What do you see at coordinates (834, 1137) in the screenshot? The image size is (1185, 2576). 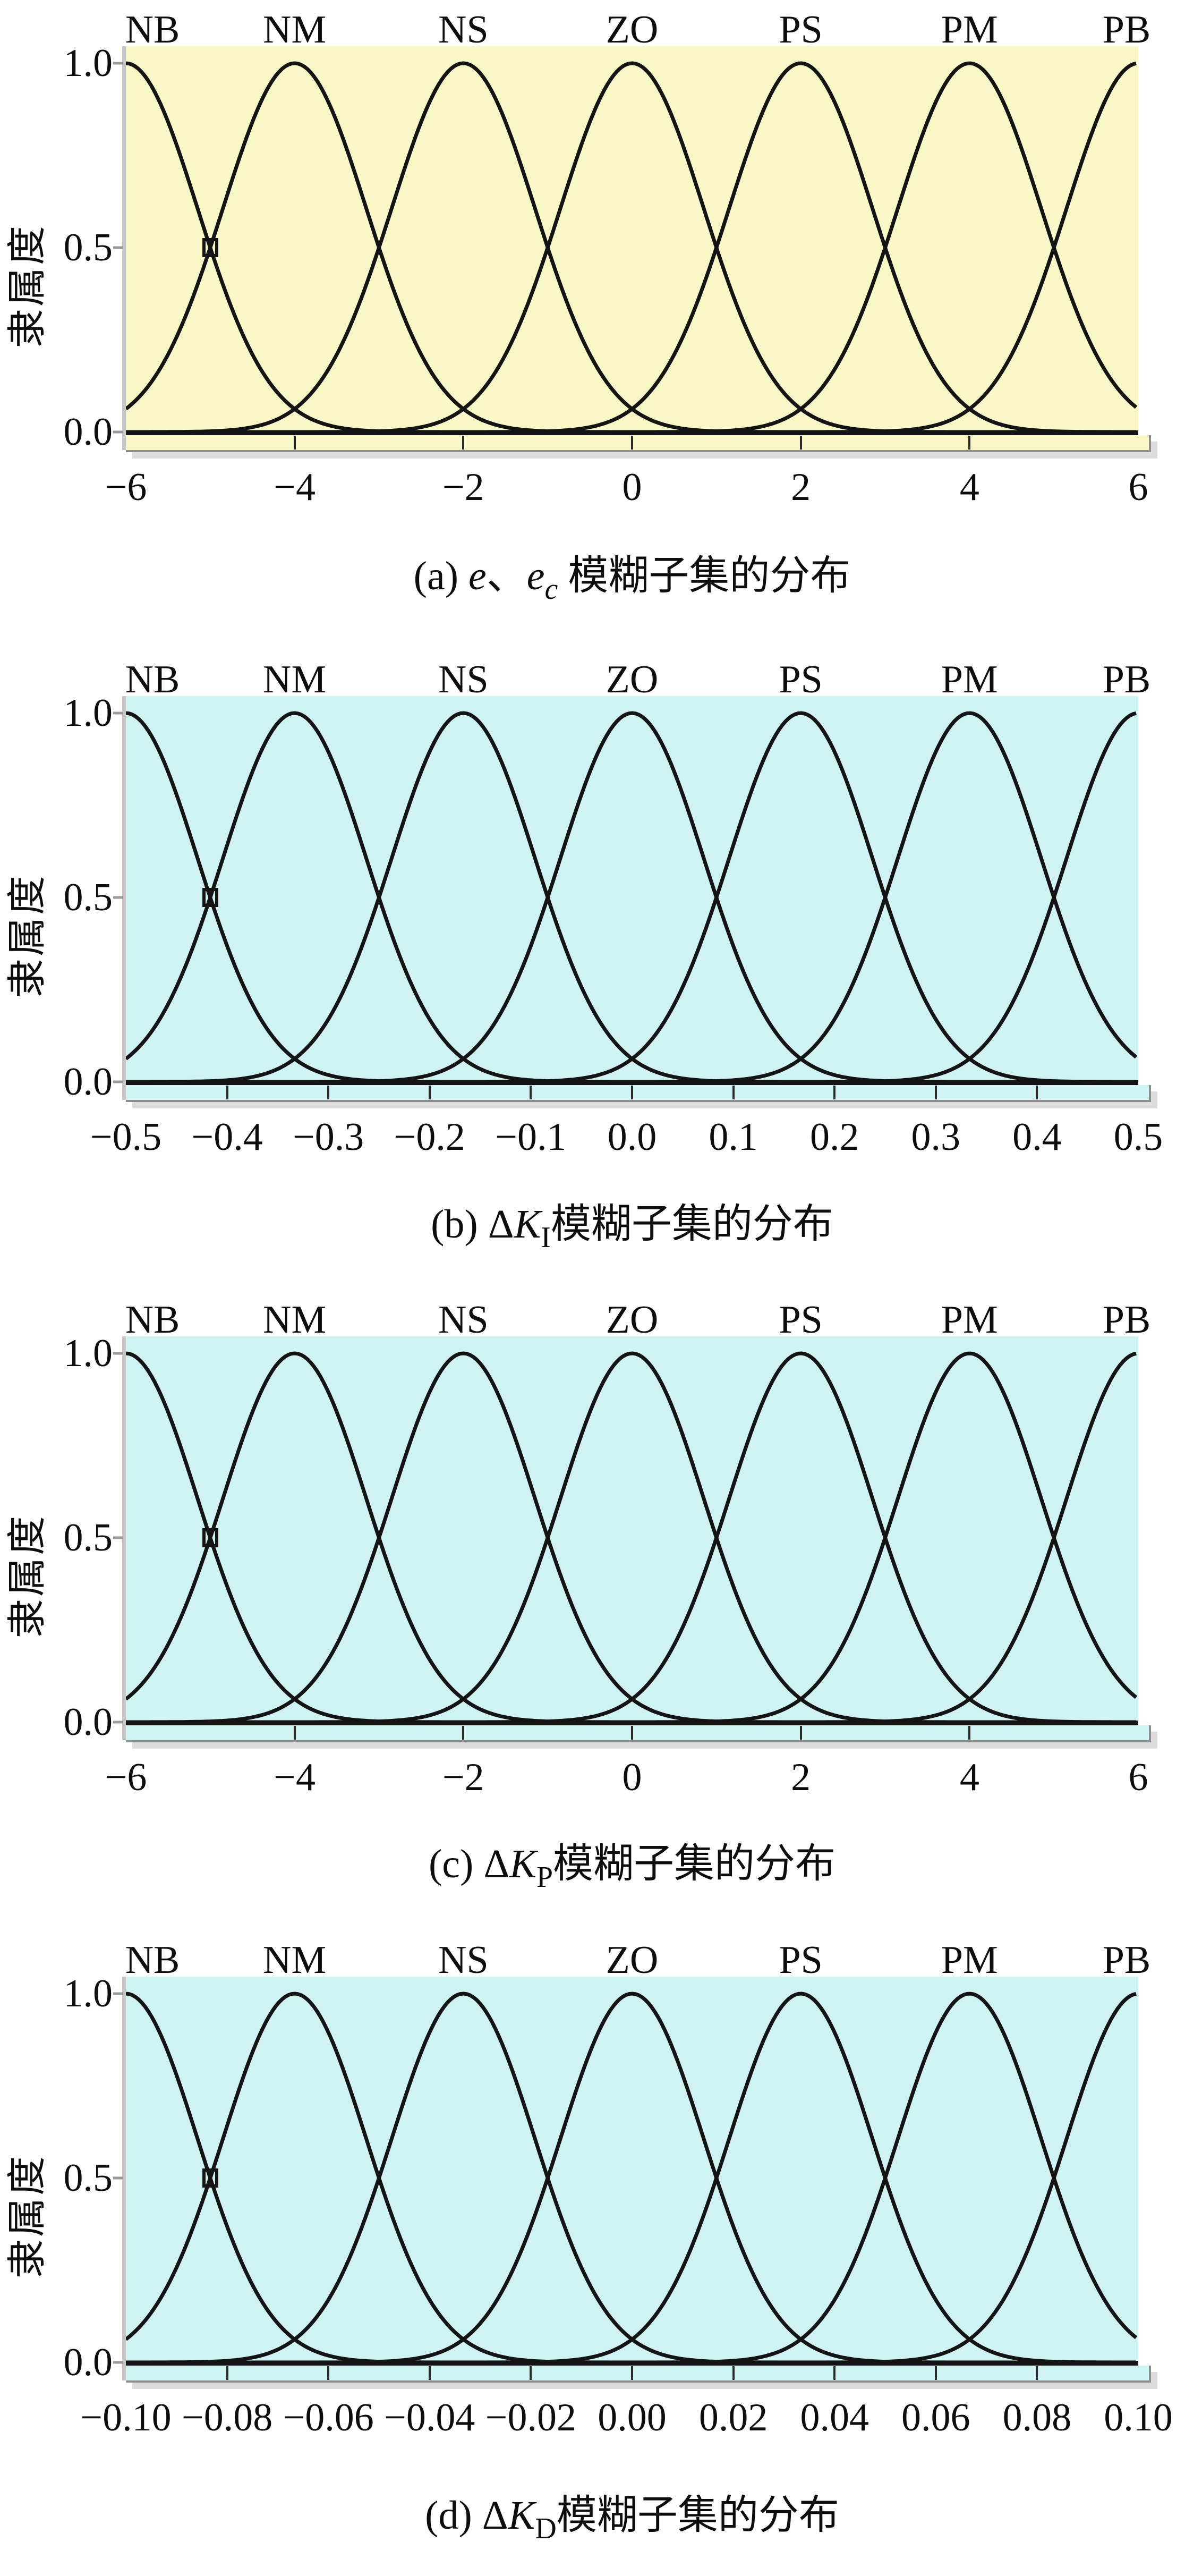 I see `x-tick-label: 0.2` at bounding box center [834, 1137].